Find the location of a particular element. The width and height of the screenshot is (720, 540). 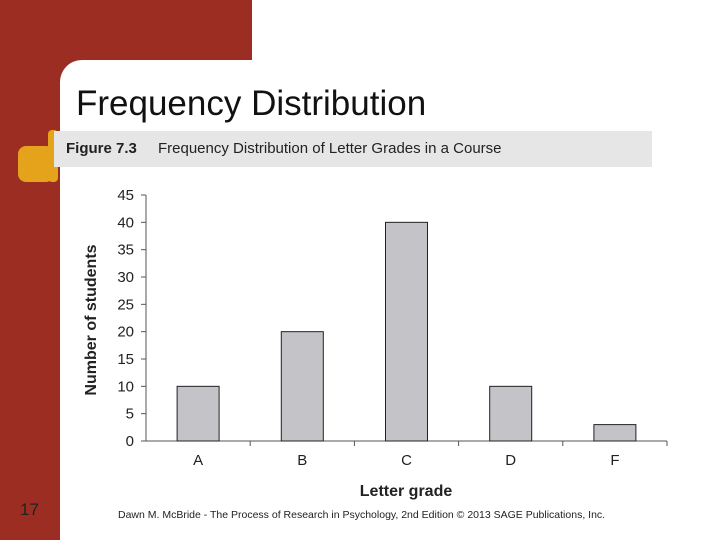

x-tick-label: D is located at coordinates (510, 460).